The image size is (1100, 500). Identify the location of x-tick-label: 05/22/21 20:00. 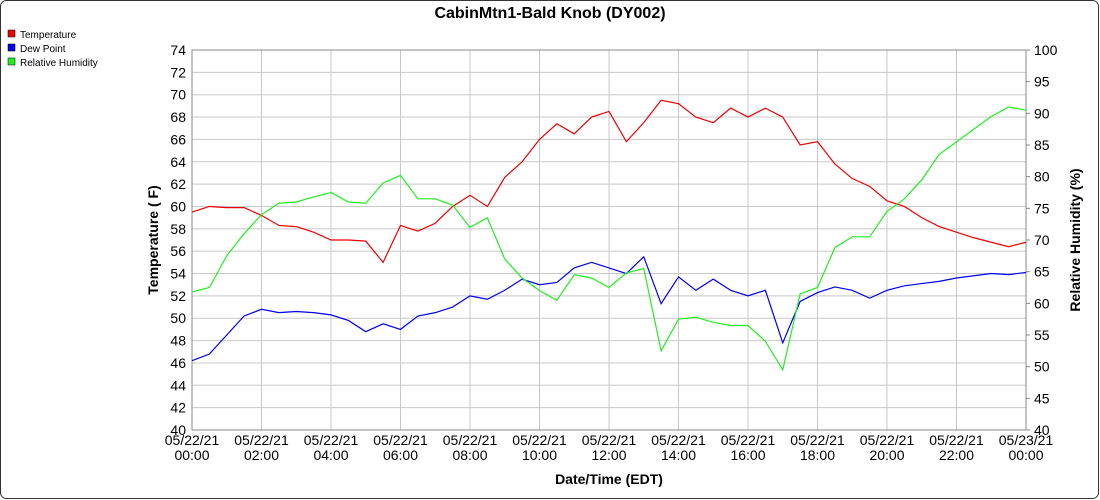
(887, 447).